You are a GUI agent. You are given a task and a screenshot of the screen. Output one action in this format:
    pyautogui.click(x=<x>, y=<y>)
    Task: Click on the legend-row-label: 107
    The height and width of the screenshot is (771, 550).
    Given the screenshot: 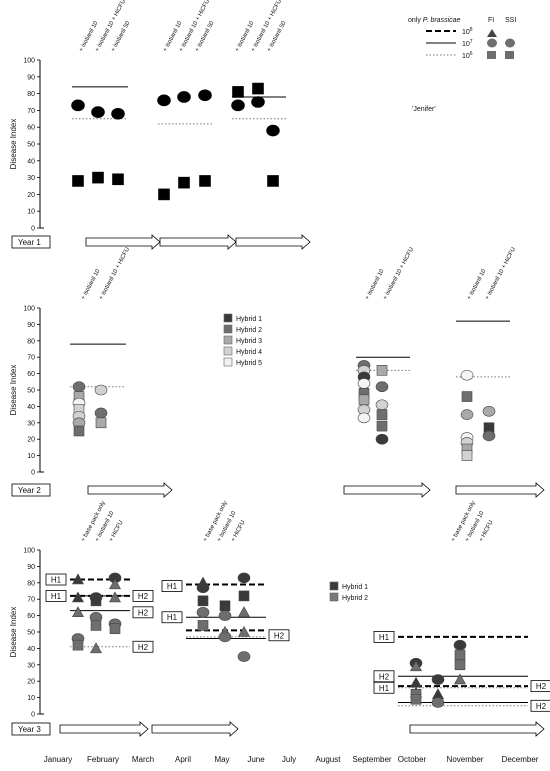 What is the action you would take?
    pyautogui.click(x=467, y=43)
    